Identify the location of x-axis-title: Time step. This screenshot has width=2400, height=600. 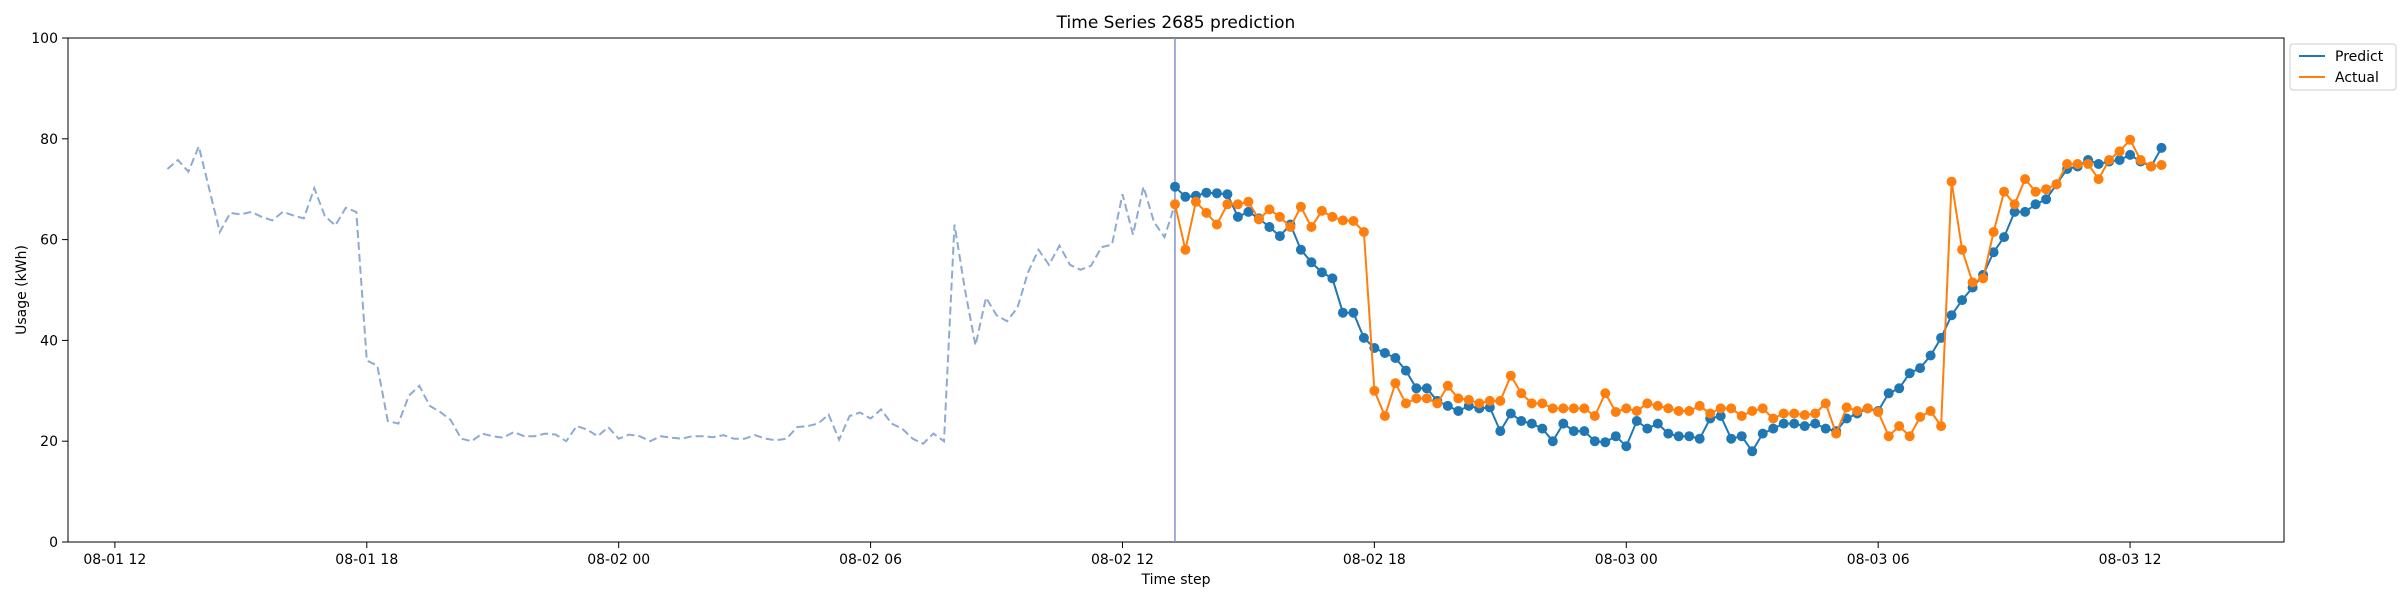
(1176, 580).